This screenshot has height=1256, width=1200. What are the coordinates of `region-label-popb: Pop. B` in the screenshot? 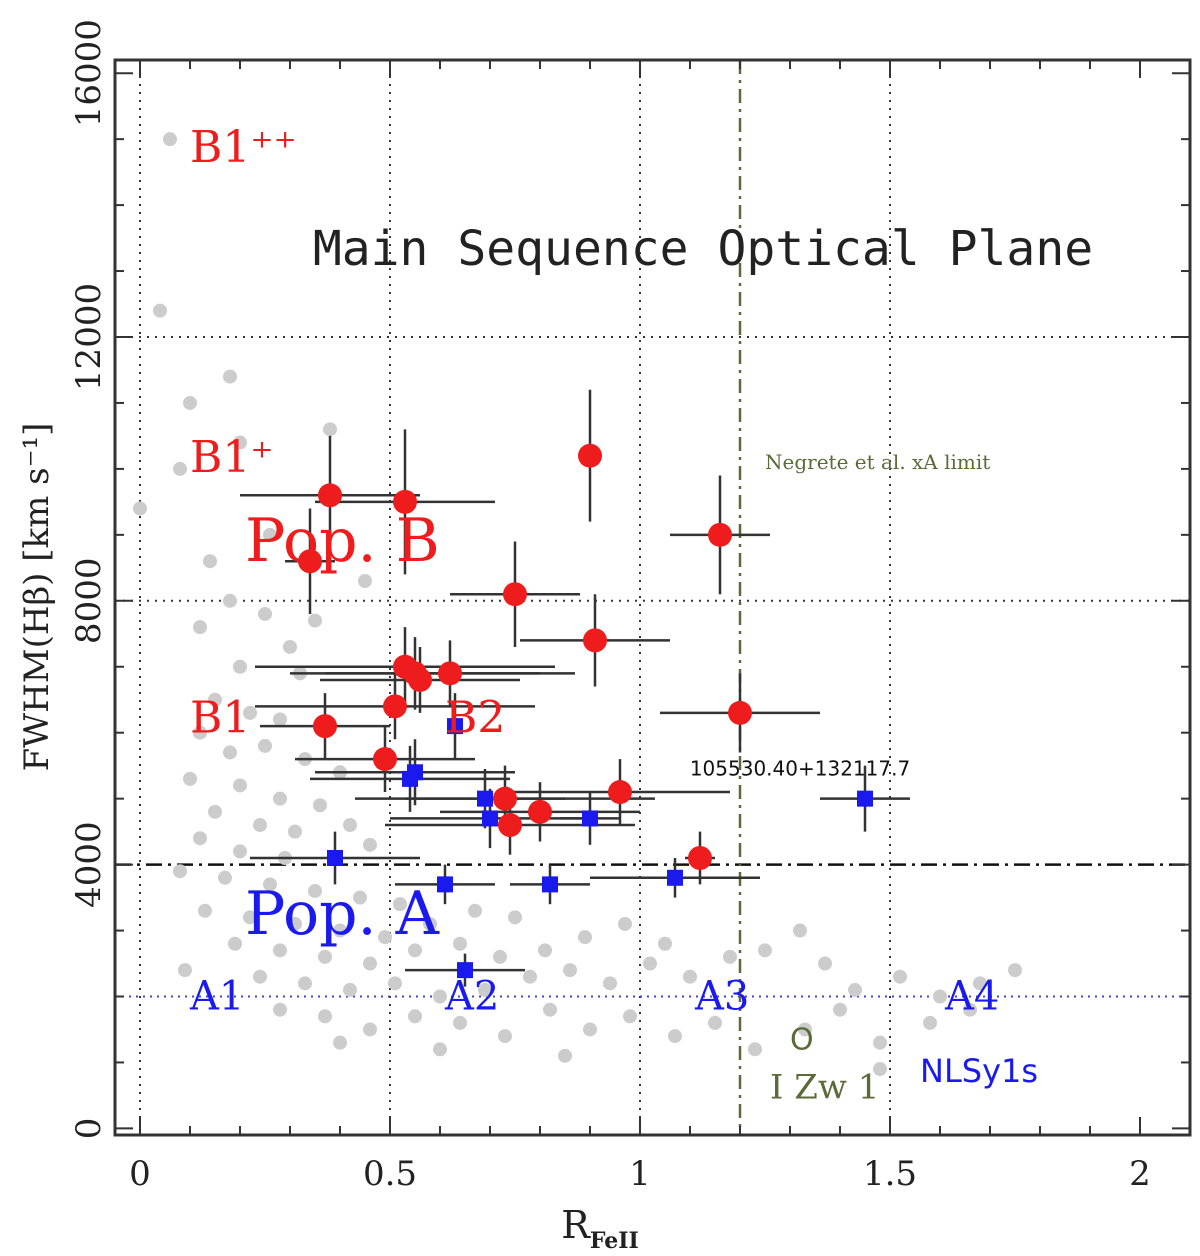 It's located at (342, 541).